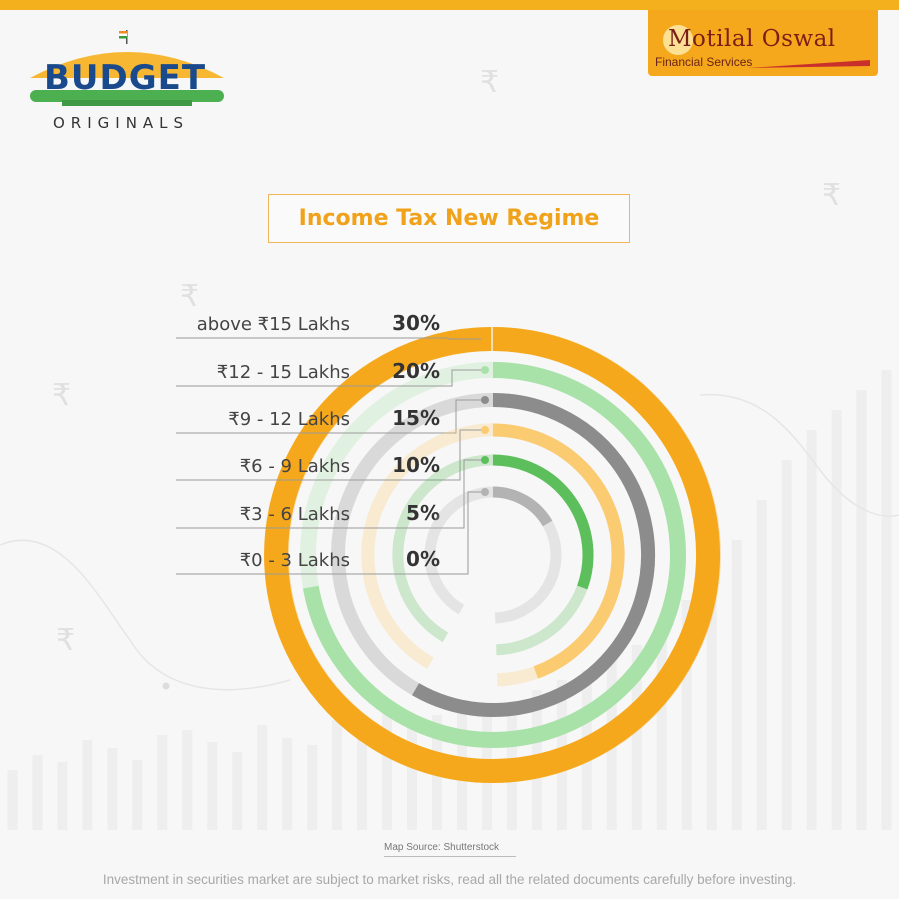  What do you see at coordinates (423, 513) in the screenshot?
I see `value-label: 5%` at bounding box center [423, 513].